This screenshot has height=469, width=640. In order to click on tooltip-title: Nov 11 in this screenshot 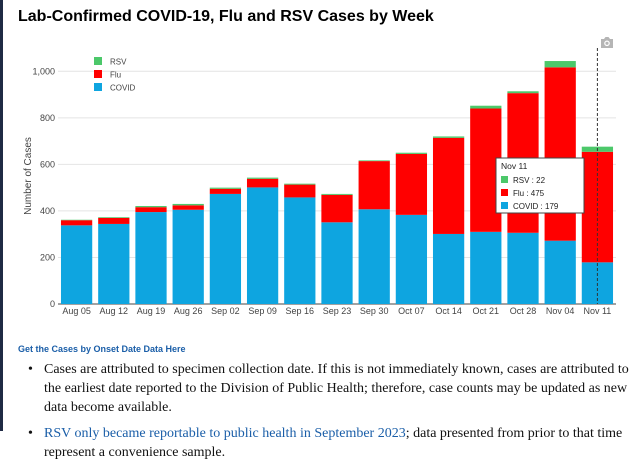, I will do `click(514, 166)`.